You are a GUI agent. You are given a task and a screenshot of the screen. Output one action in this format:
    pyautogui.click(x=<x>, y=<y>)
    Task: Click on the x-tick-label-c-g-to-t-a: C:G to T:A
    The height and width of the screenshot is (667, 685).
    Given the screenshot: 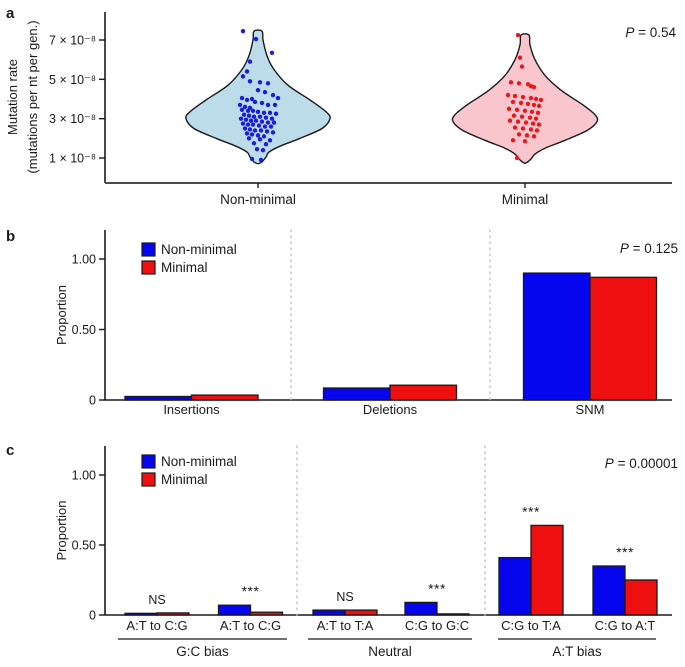 What is the action you would take?
    pyautogui.click(x=531, y=625)
    